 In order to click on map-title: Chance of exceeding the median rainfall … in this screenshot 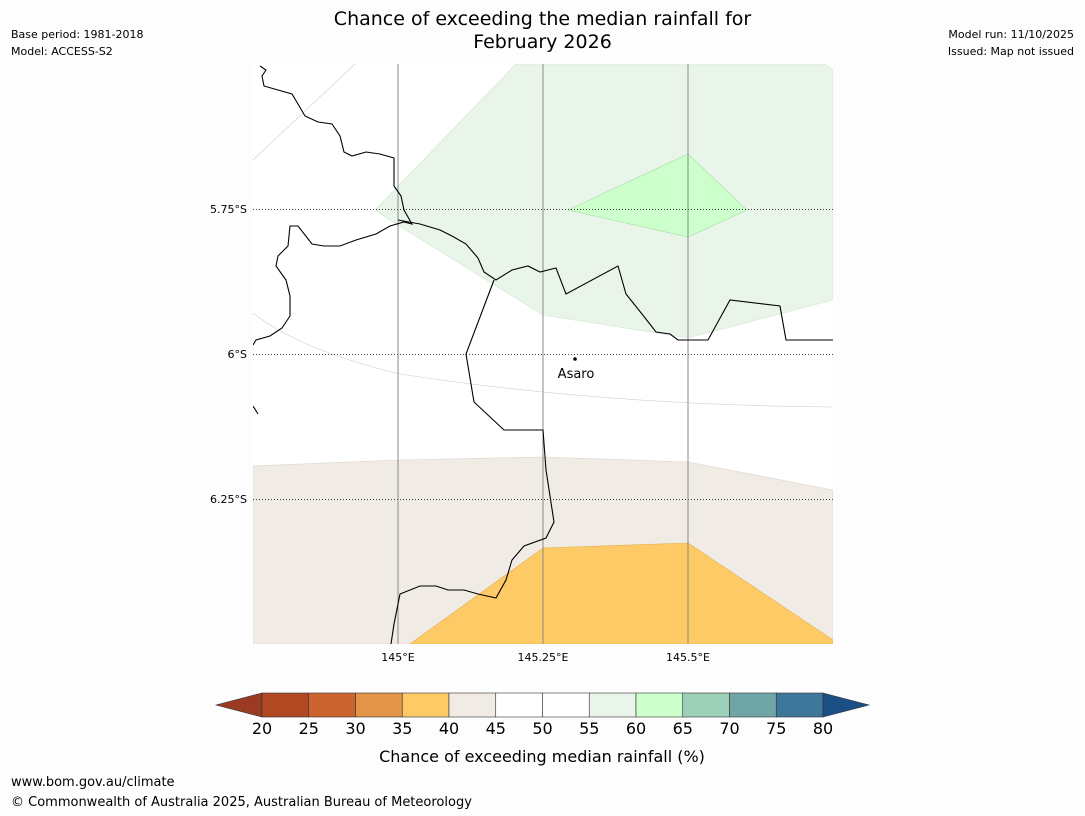, I will do `click(542, 31)`.